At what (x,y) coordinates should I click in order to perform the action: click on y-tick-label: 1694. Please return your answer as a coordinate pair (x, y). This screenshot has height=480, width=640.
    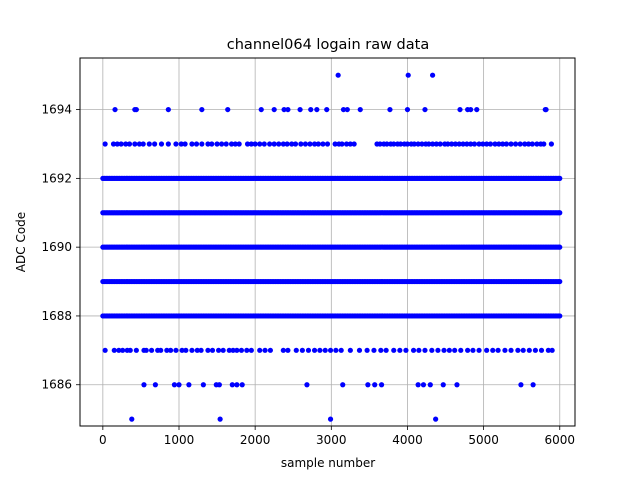
    Looking at the image, I should click on (56, 110).